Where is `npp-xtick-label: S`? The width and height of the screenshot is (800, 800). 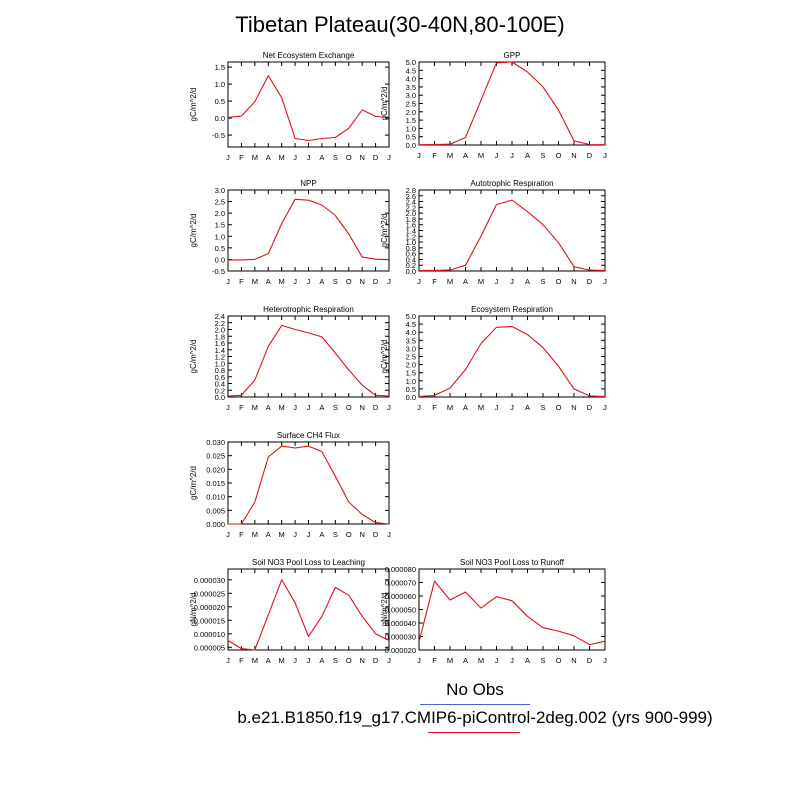
npp-xtick-label: S is located at coordinates (335, 281).